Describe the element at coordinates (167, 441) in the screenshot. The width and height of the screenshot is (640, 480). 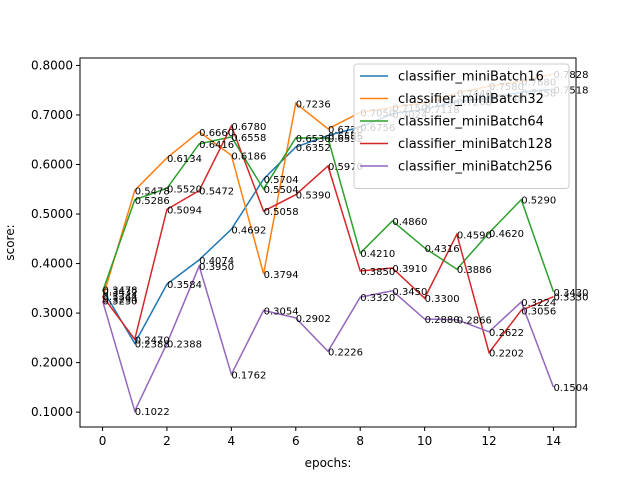
I see `x-tick-label: 2` at that location.